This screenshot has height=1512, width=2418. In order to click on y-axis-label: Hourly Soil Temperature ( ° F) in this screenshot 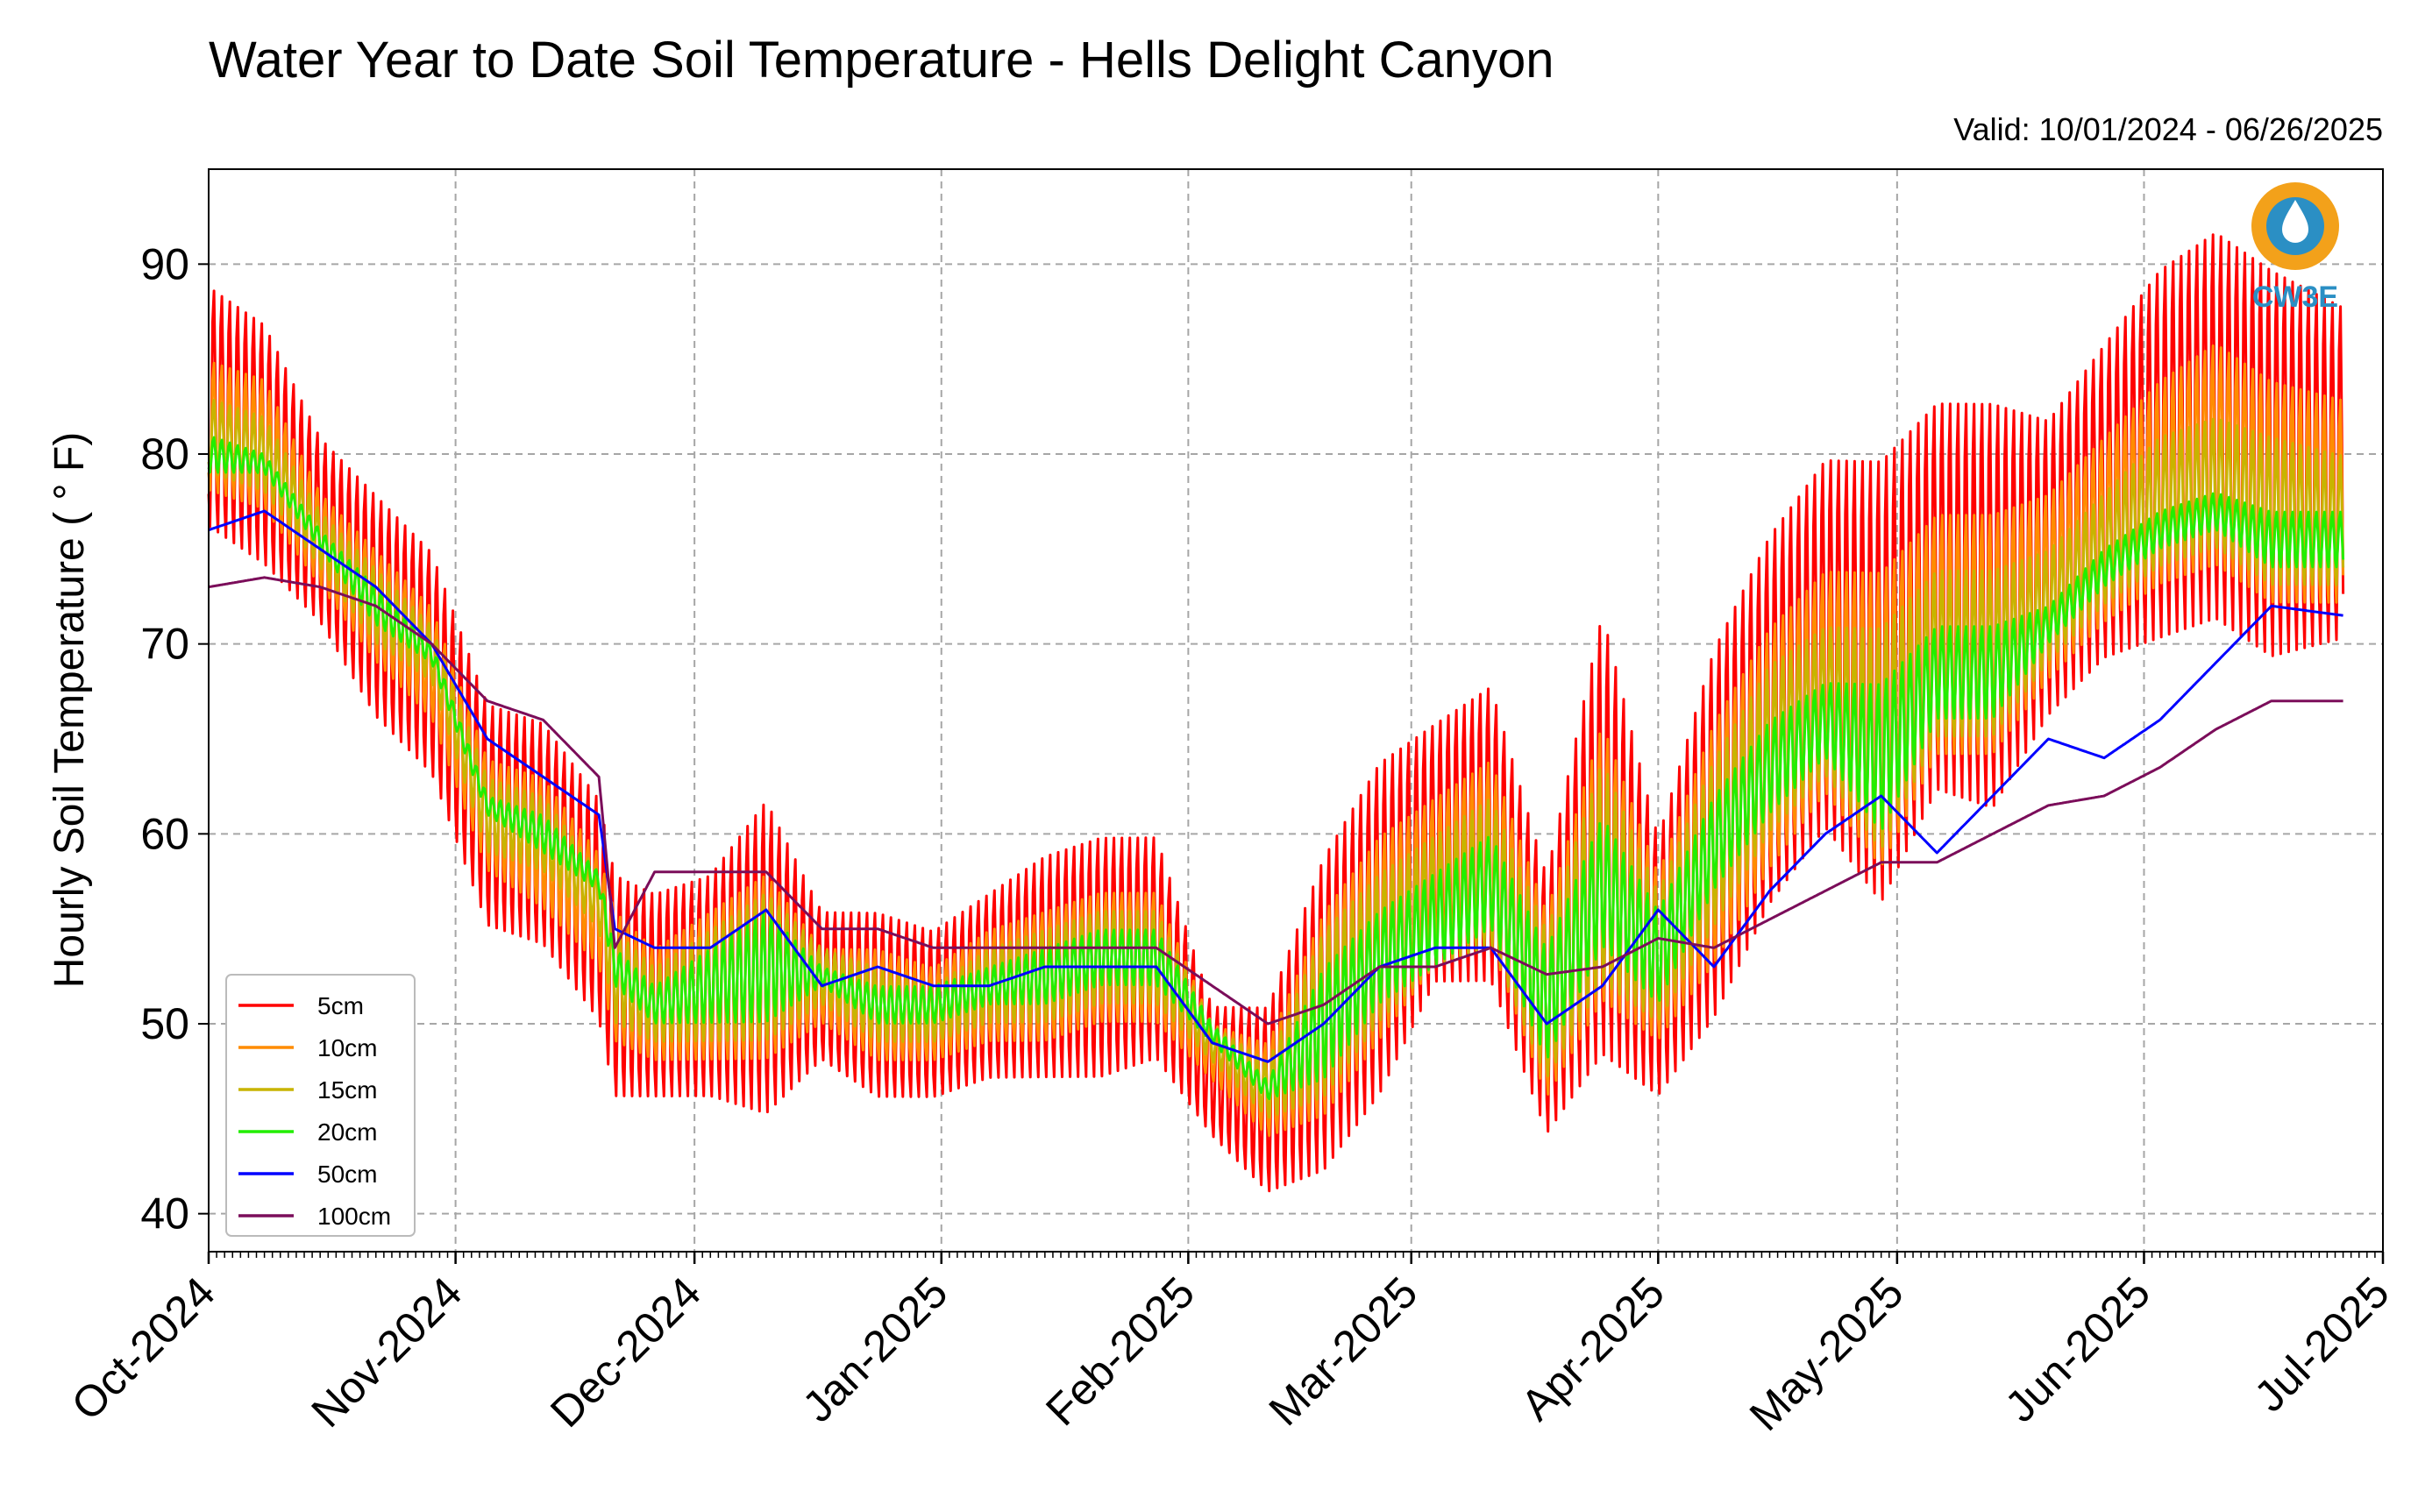, I will do `click(69, 710)`.